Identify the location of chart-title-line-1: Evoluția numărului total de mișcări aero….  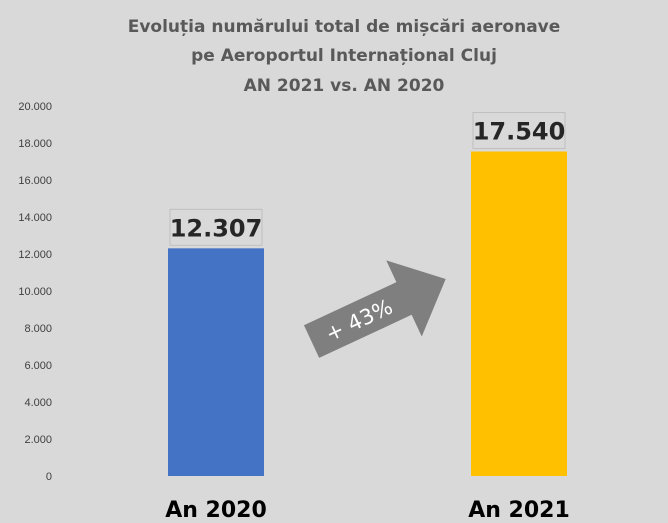
(344, 27).